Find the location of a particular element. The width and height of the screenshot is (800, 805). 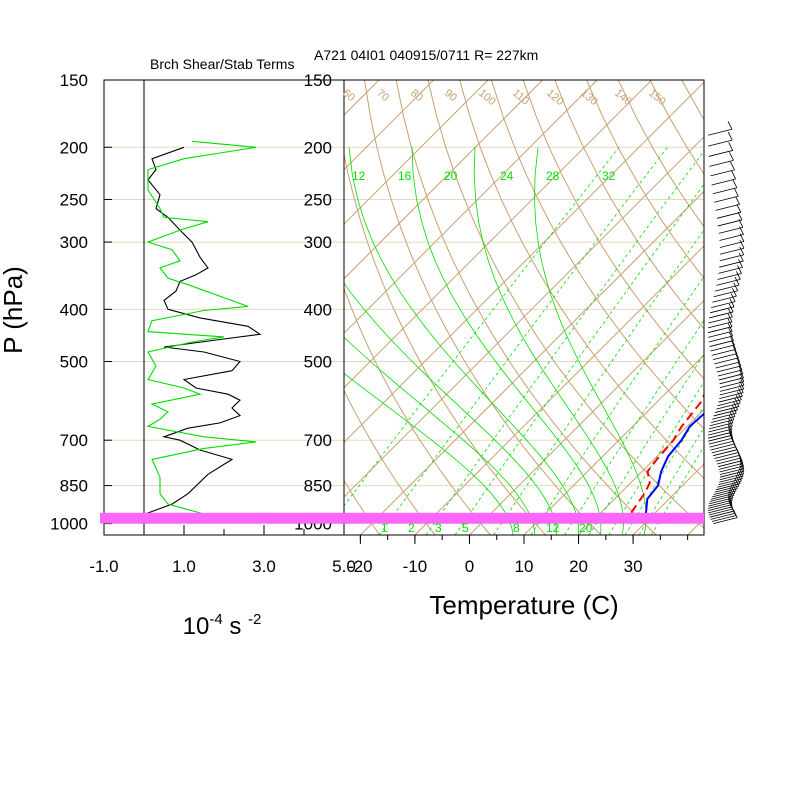

left-x-tick-label: -1.0 is located at coordinates (103, 566).